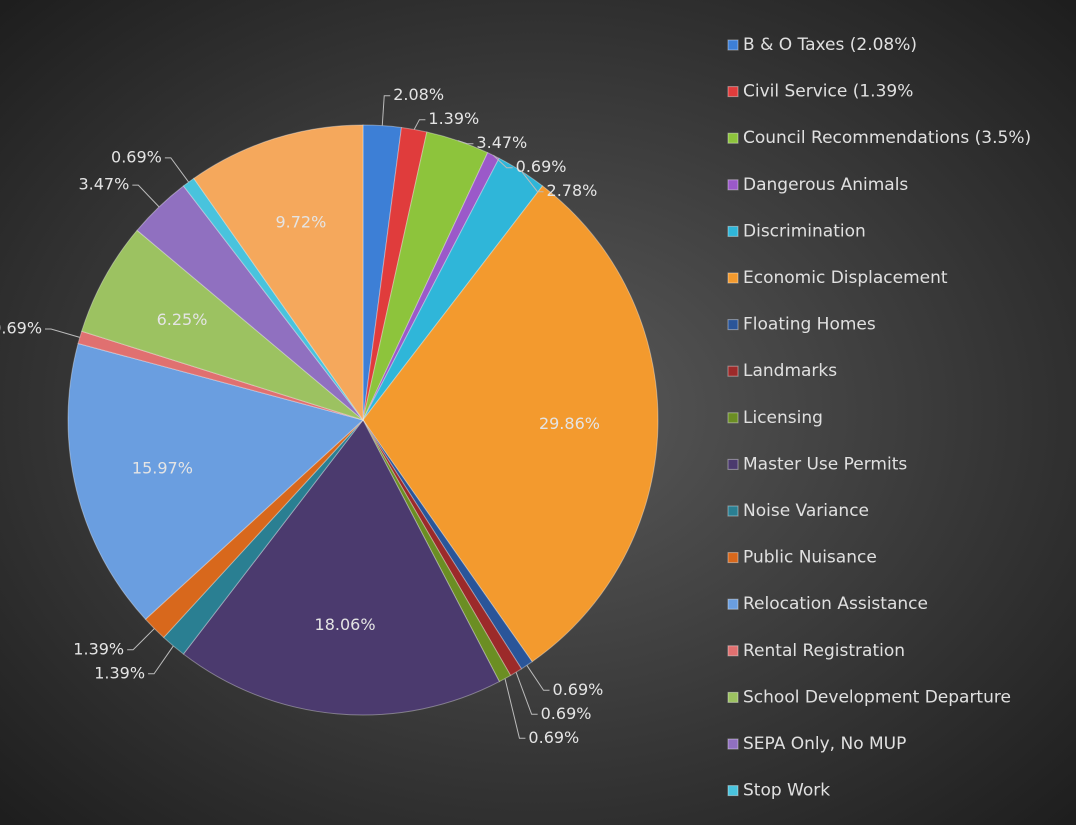 The height and width of the screenshot is (825, 1076). What do you see at coordinates (824, 651) in the screenshot?
I see `legend-label: Rental Registration` at bounding box center [824, 651].